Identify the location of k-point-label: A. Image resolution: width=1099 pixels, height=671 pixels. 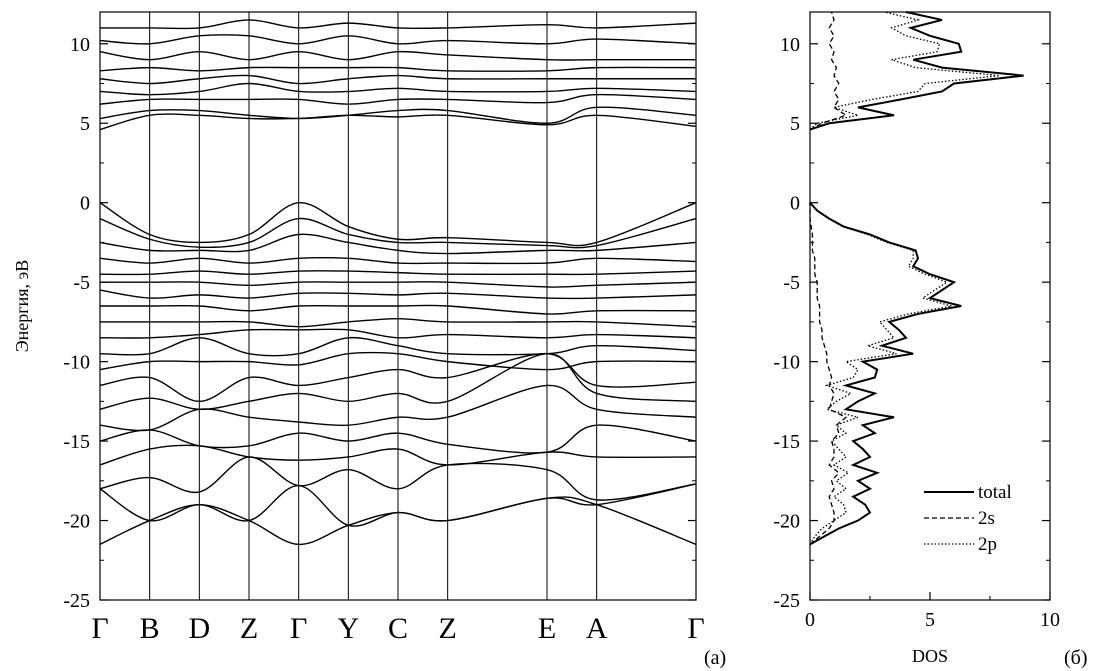
(597, 628).